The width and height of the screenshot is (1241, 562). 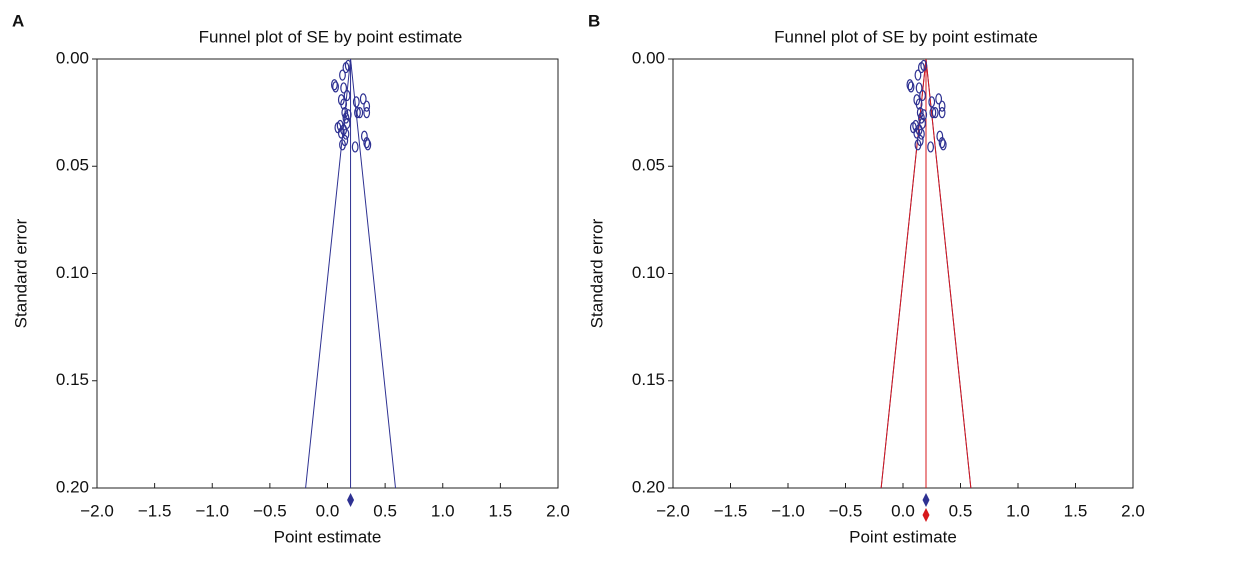 What do you see at coordinates (594, 20) in the screenshot?
I see `panel-label: B` at bounding box center [594, 20].